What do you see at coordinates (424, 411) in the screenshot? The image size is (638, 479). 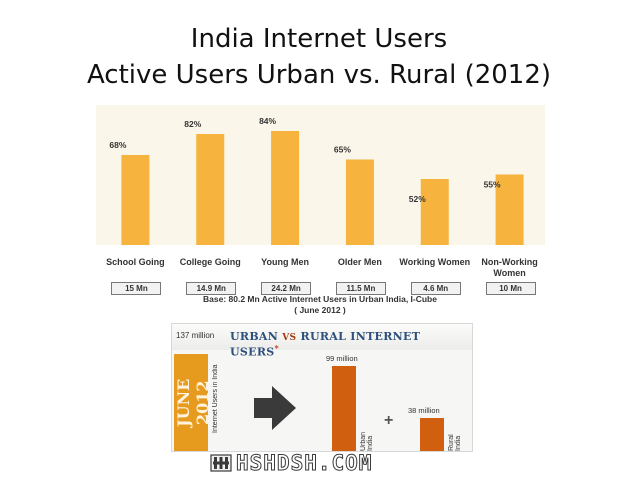 I see `bar-value-label: 38 million` at bounding box center [424, 411].